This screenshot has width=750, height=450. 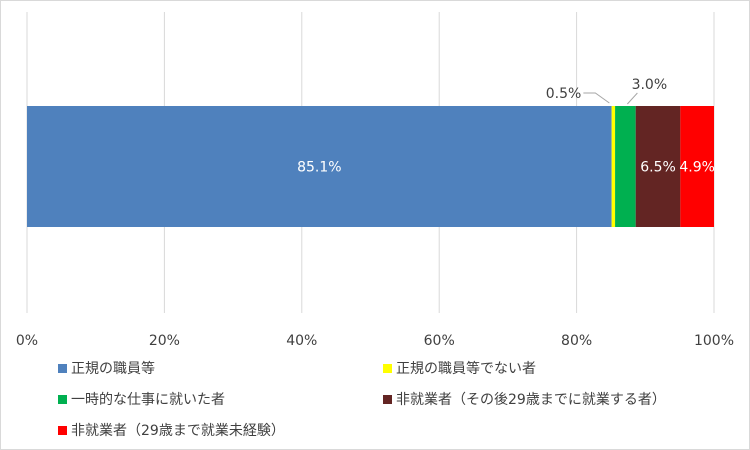 I want to click on legend-item-regular: 正規の職員等, so click(x=220, y=368).